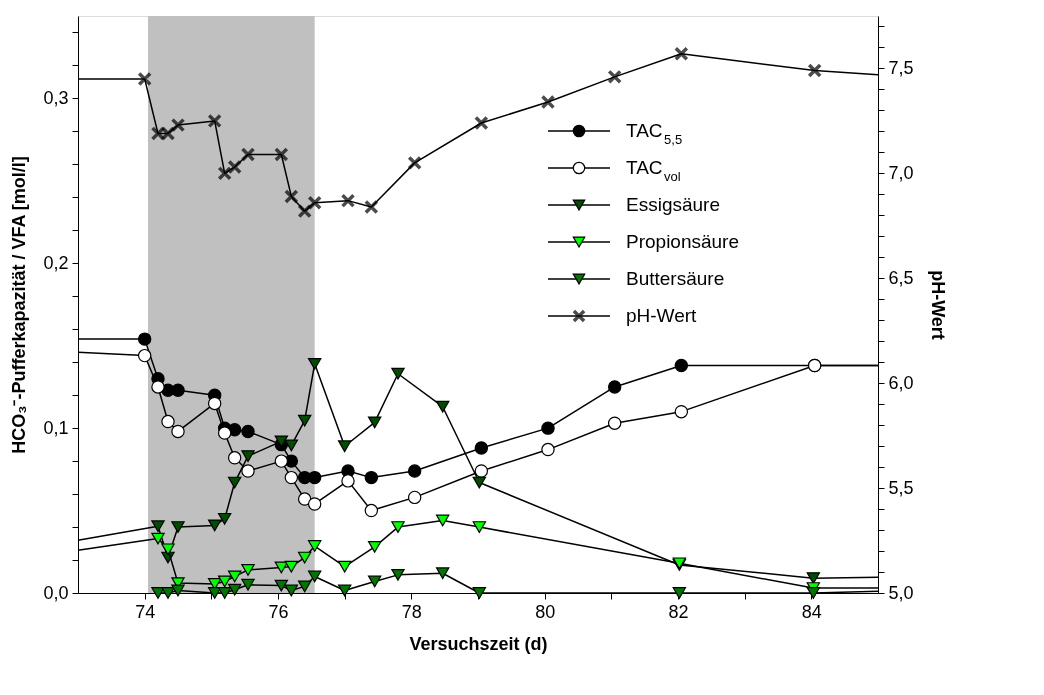  Describe the element at coordinates (56, 427) in the screenshot. I see `y-tick-label: 0,1` at that location.